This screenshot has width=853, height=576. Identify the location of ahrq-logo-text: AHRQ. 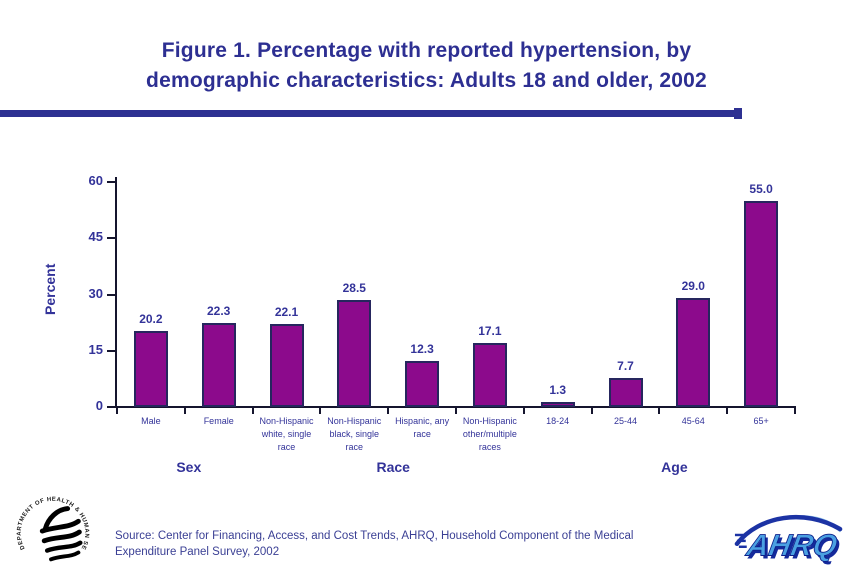
(791, 545).